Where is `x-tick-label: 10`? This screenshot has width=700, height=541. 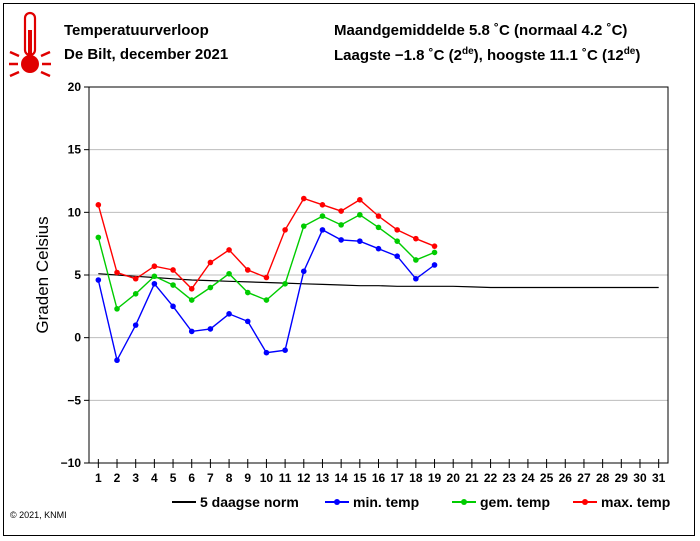
x-tick-label: 10 is located at coordinates (267, 478).